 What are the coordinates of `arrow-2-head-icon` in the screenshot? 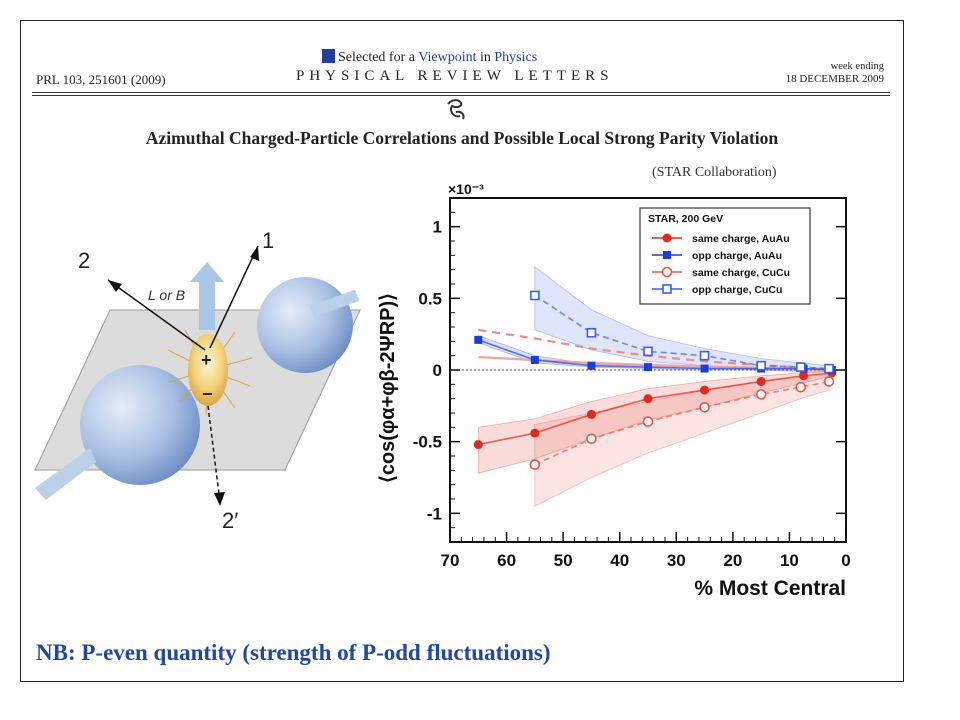 It's located at (115, 286).